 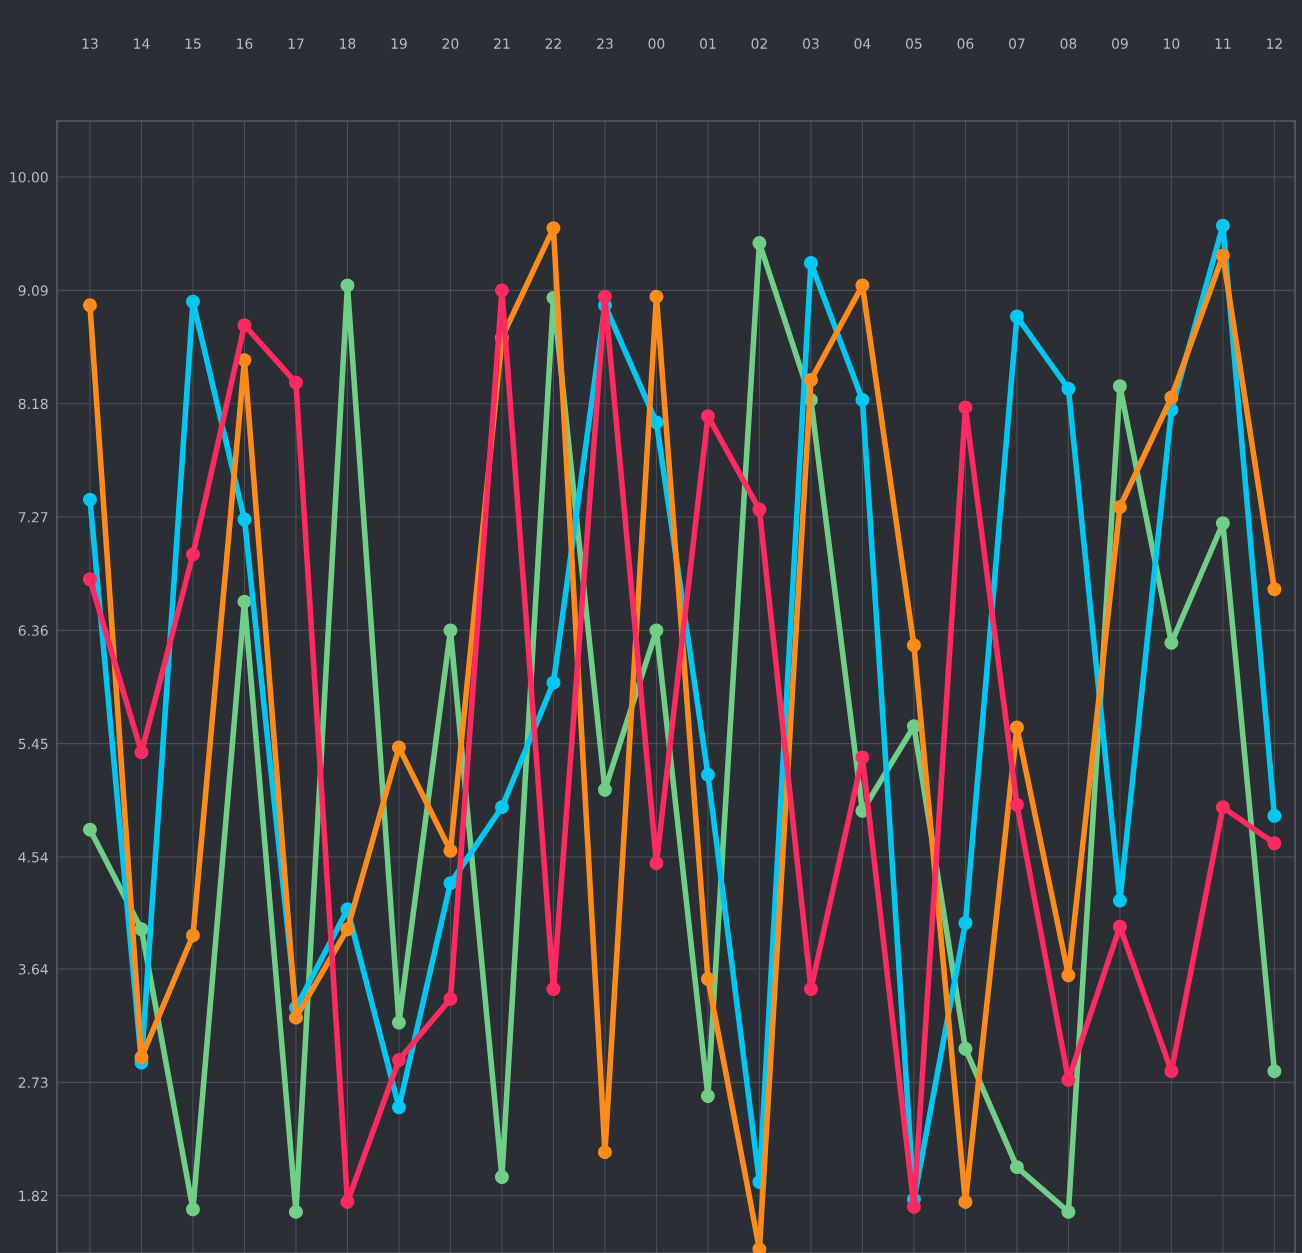 What do you see at coordinates (450, 43) in the screenshot?
I see `x-tick-label: 20` at bounding box center [450, 43].